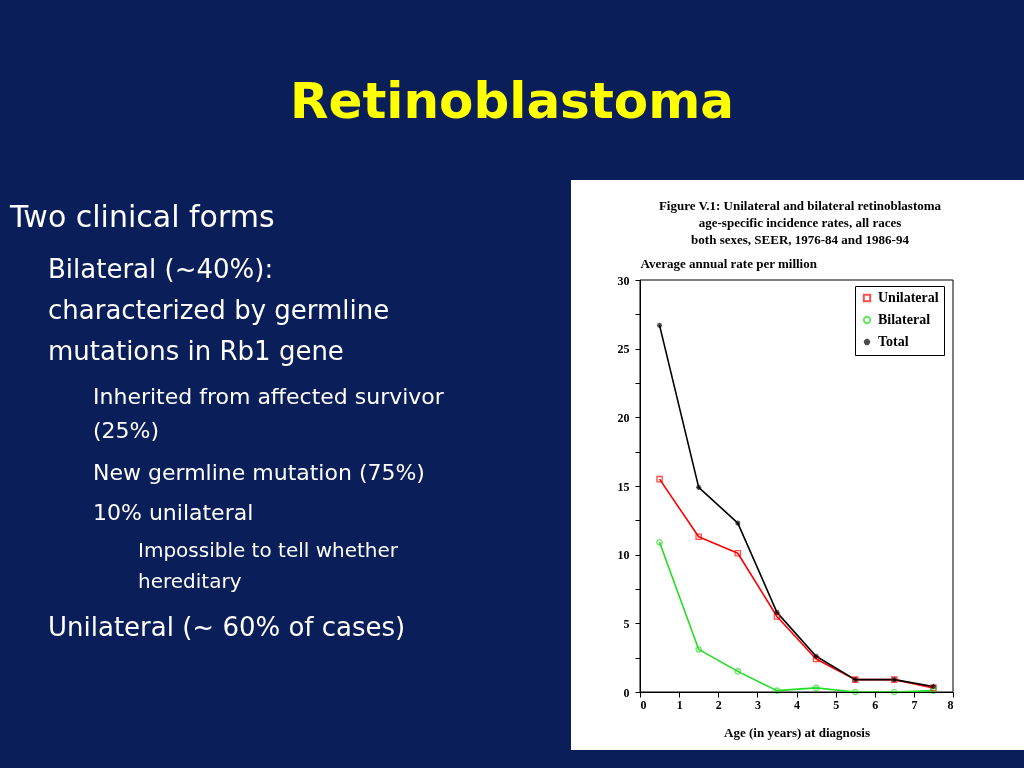 The height and width of the screenshot is (768, 1024). I want to click on y-tick-label: 15, so click(623, 486).